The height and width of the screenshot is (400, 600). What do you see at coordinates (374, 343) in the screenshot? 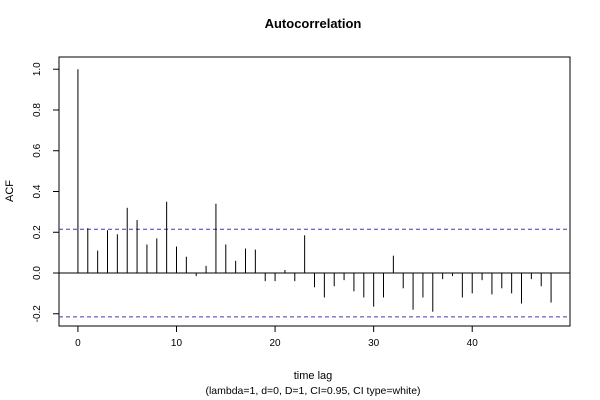
I see `x-tick-label: 30` at bounding box center [374, 343].